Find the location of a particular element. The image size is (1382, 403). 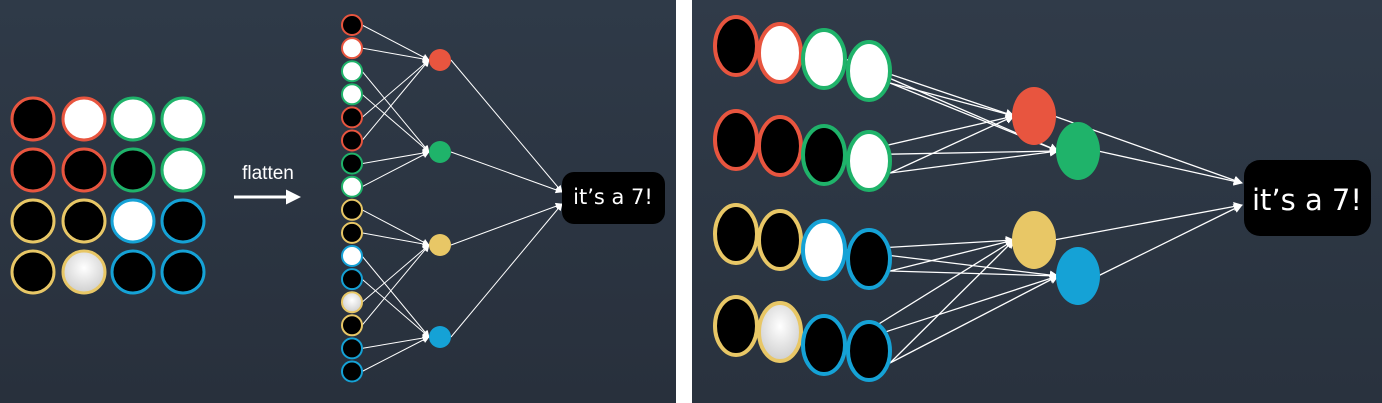

flattened-input-column is located at coordinates (352, 198).